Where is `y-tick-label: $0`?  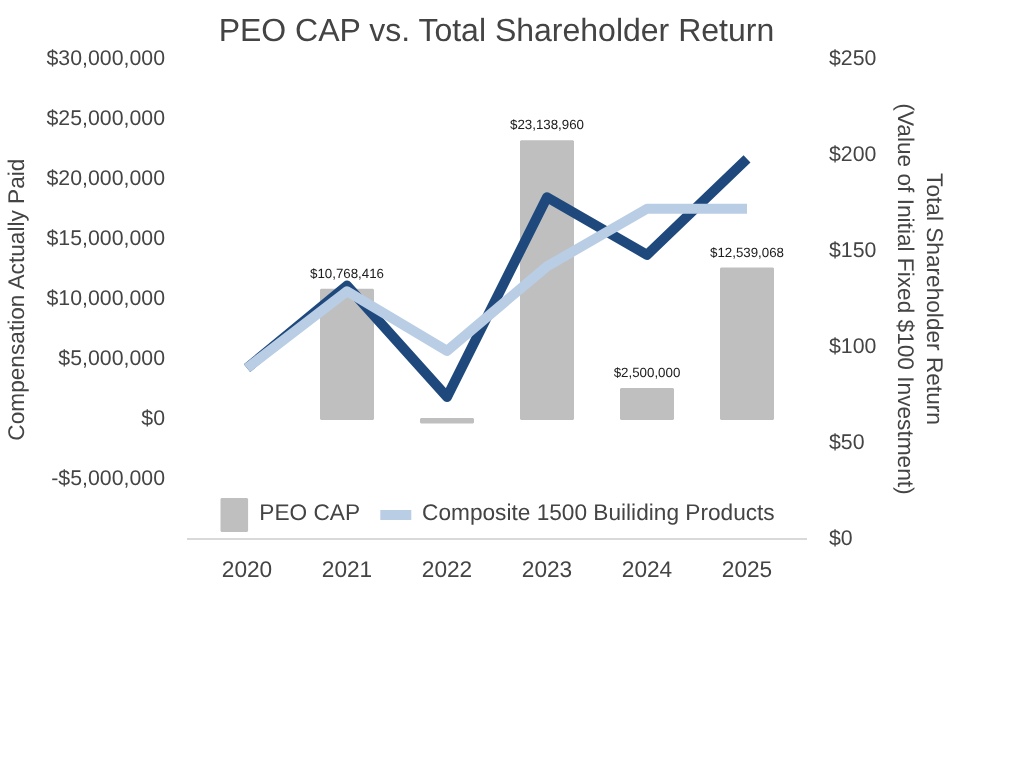 y-tick-label: $0 is located at coordinates (153, 419).